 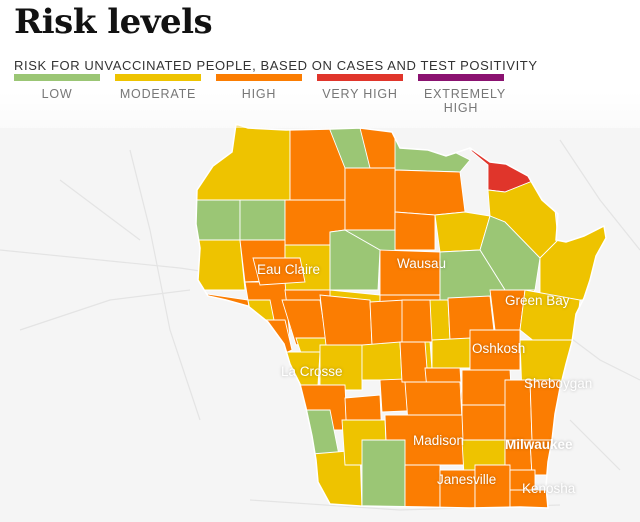 What do you see at coordinates (499, 348) in the screenshot?
I see `city-label-oshkosh: Oshkosh` at bounding box center [499, 348].